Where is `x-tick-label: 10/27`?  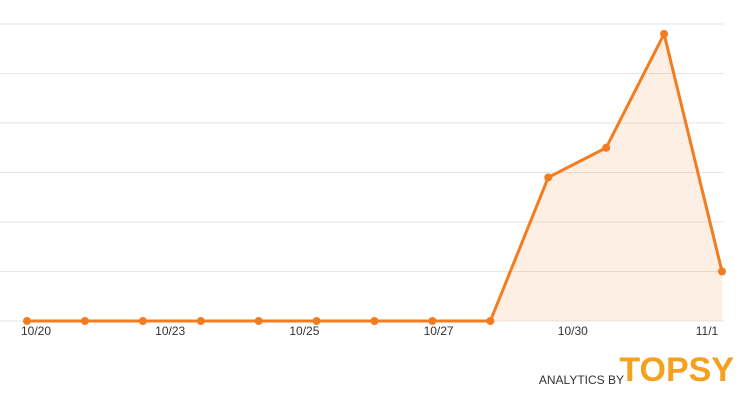
x-tick-label: 10/27 is located at coordinates (439, 331).